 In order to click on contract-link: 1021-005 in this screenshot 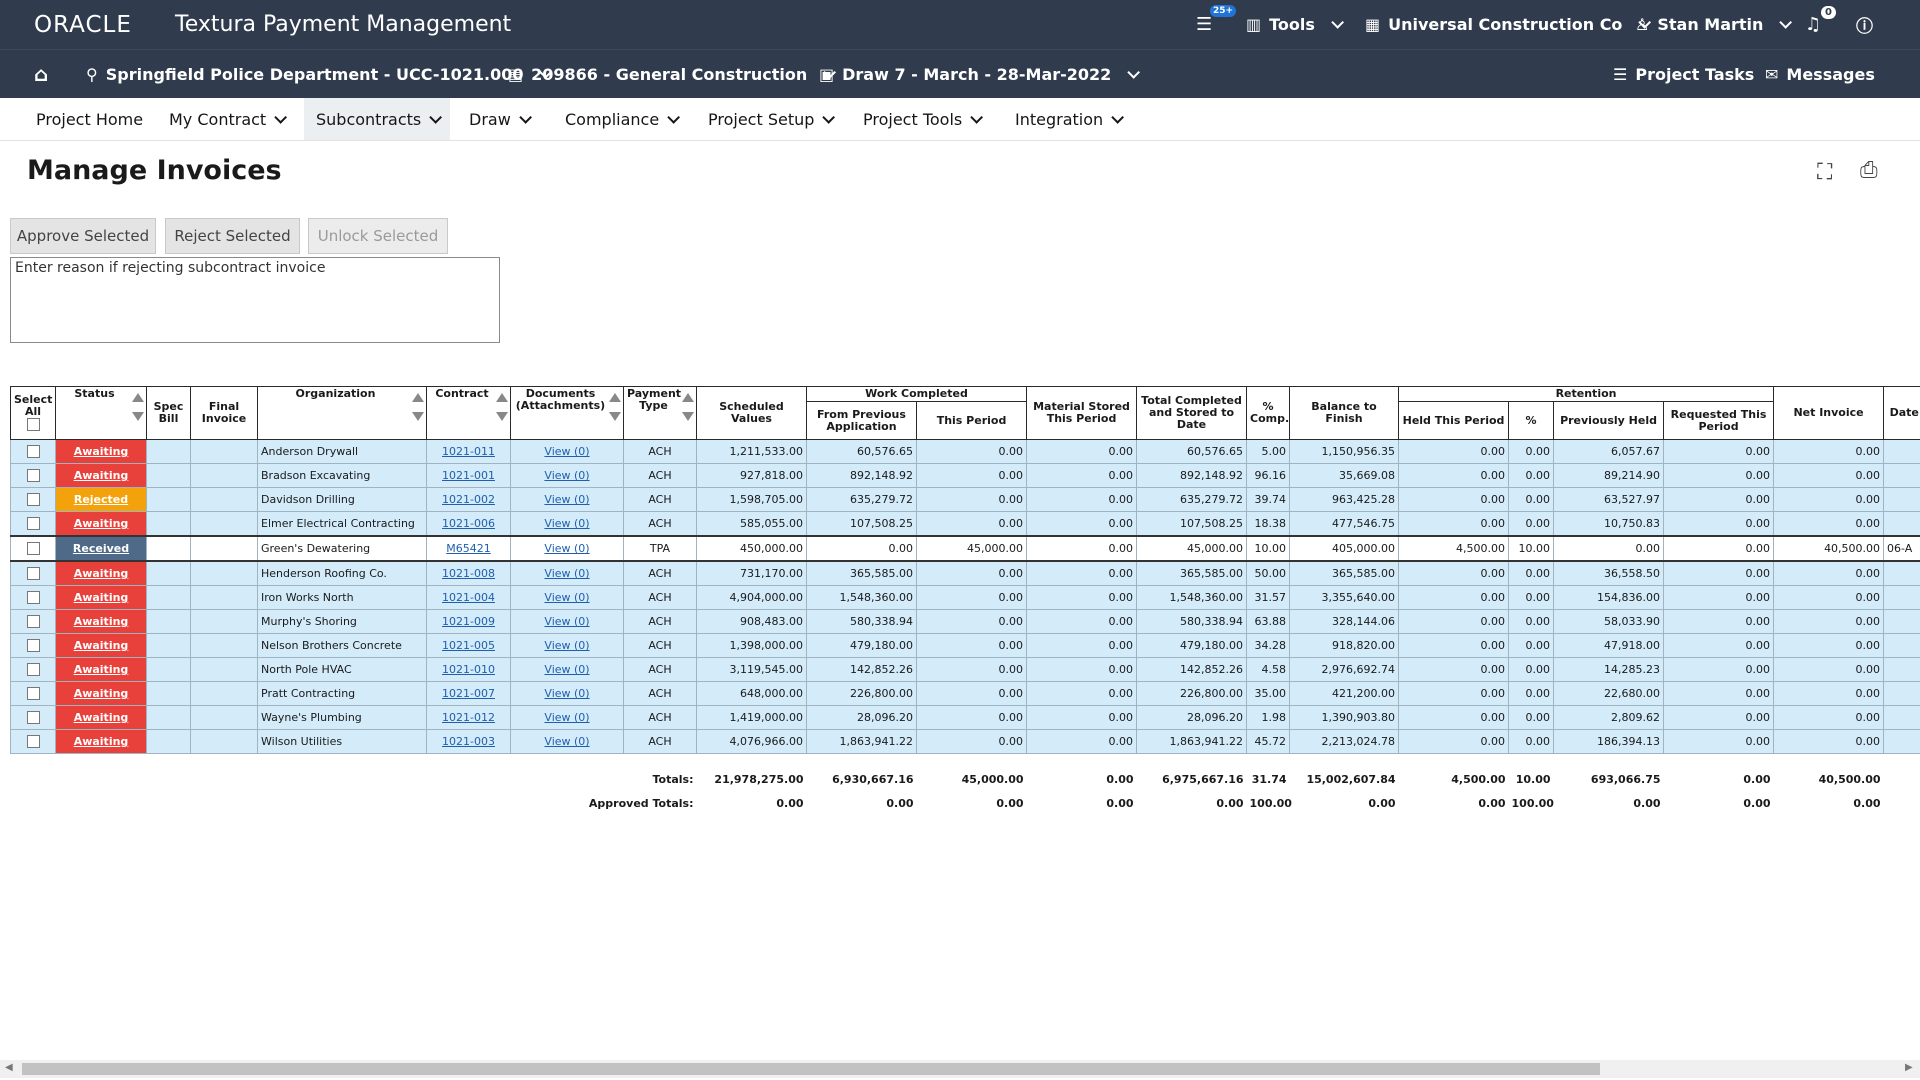, I will do `click(468, 645)`.